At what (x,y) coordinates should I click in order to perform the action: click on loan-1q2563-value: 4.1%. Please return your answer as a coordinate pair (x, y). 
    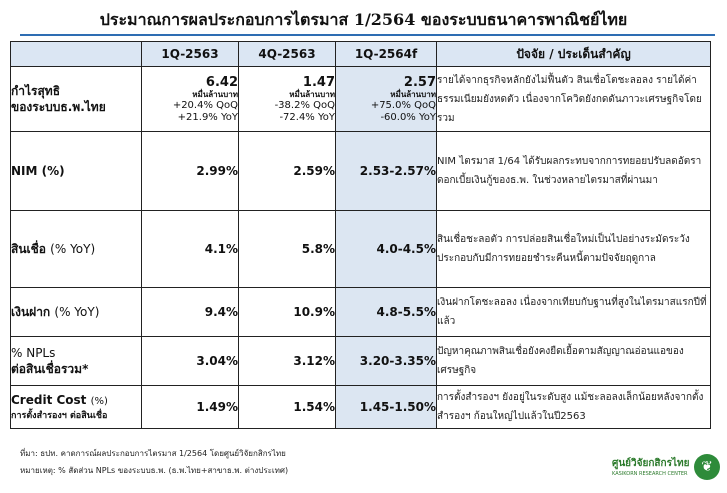
    Looking at the image, I should click on (221, 249).